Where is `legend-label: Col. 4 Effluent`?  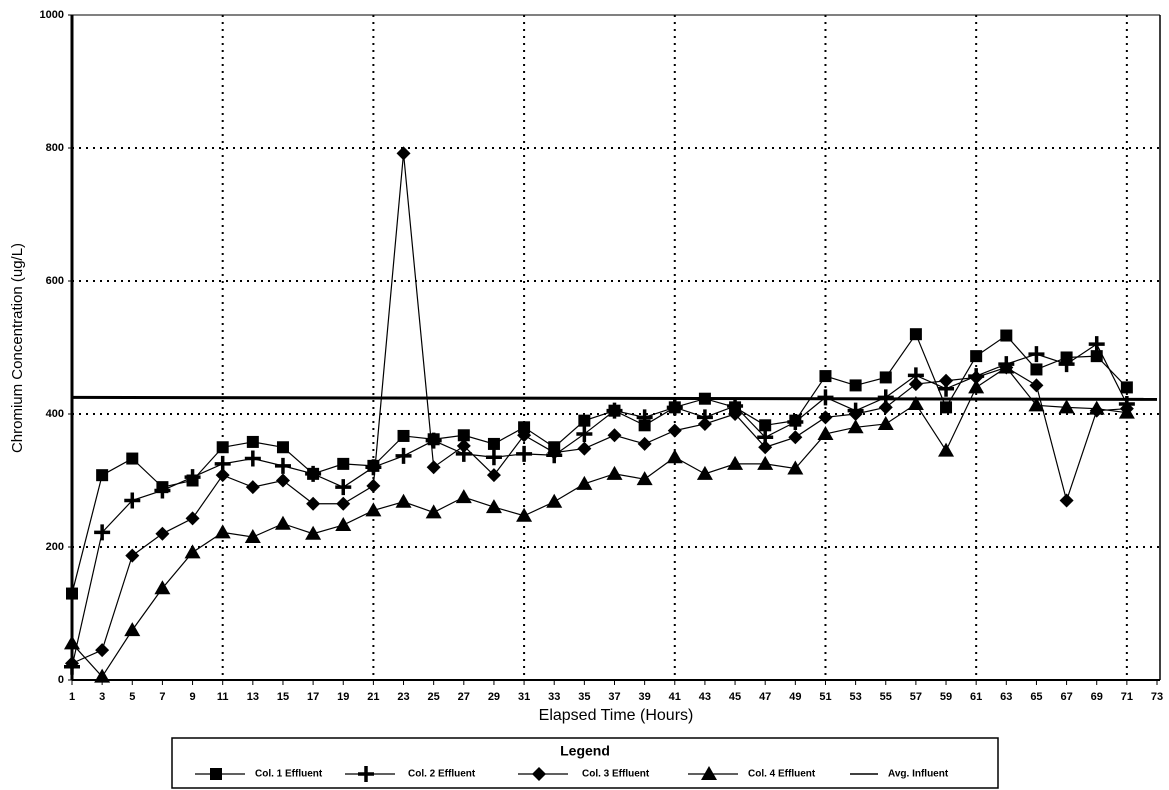 legend-label: Col. 4 Effluent is located at coordinates (782, 774).